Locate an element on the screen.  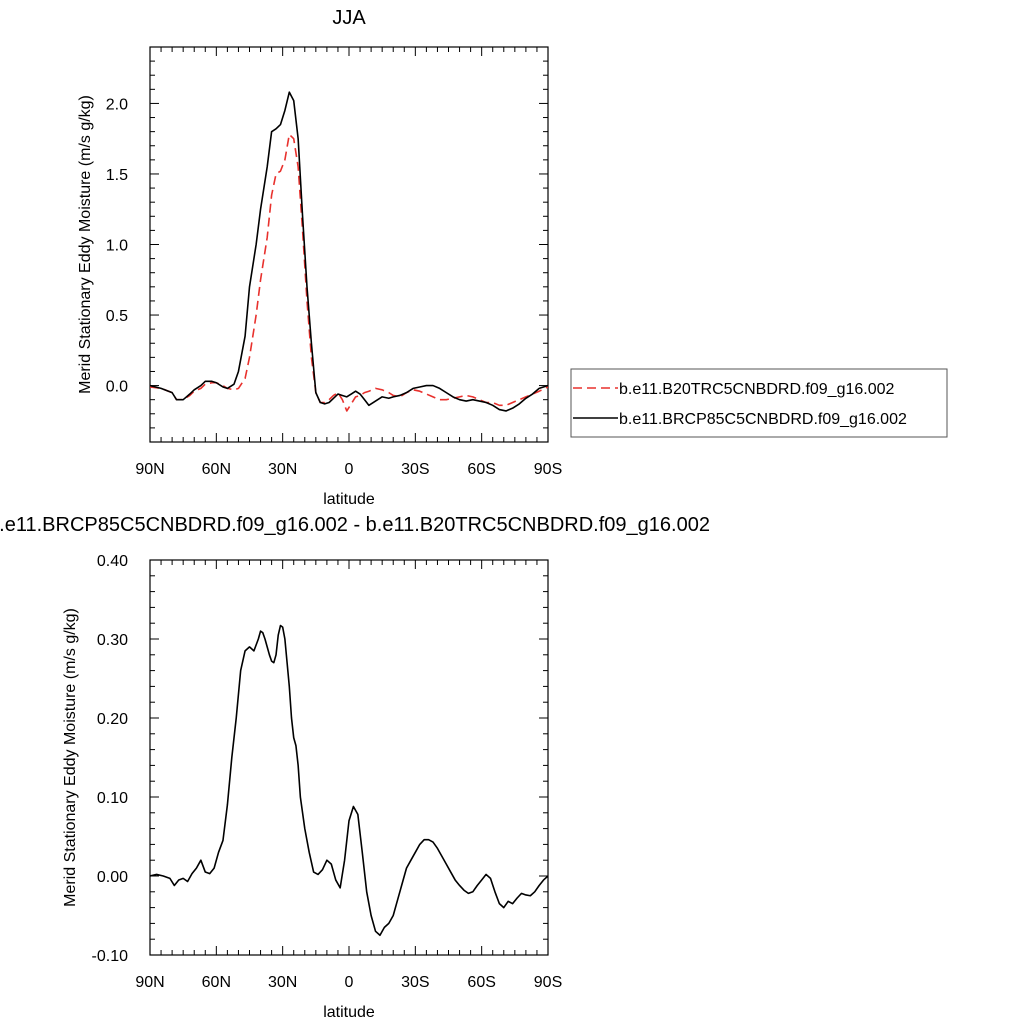
legend-box is located at coordinates (759, 403).